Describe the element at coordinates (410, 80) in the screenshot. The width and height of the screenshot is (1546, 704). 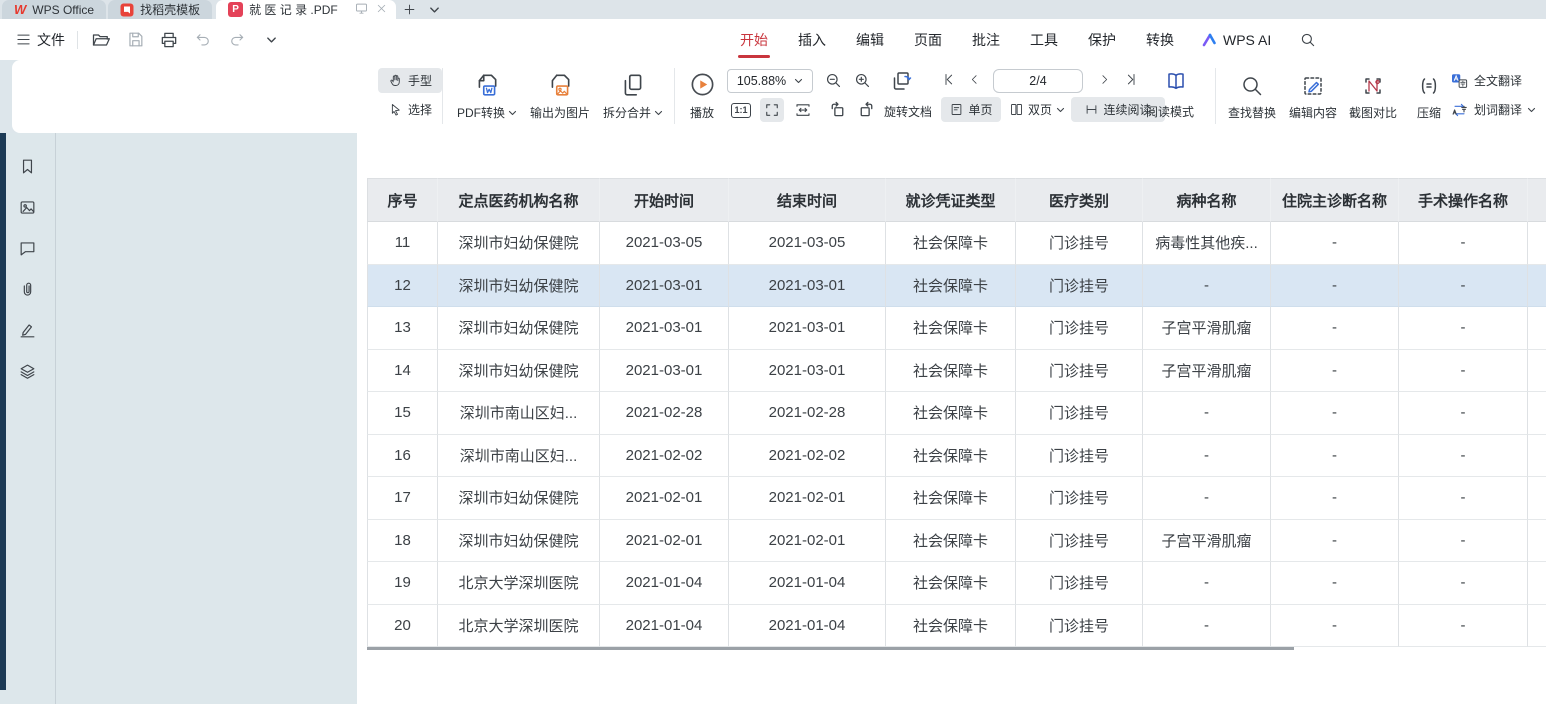
I see `hand-tool-button: 手型` at that location.